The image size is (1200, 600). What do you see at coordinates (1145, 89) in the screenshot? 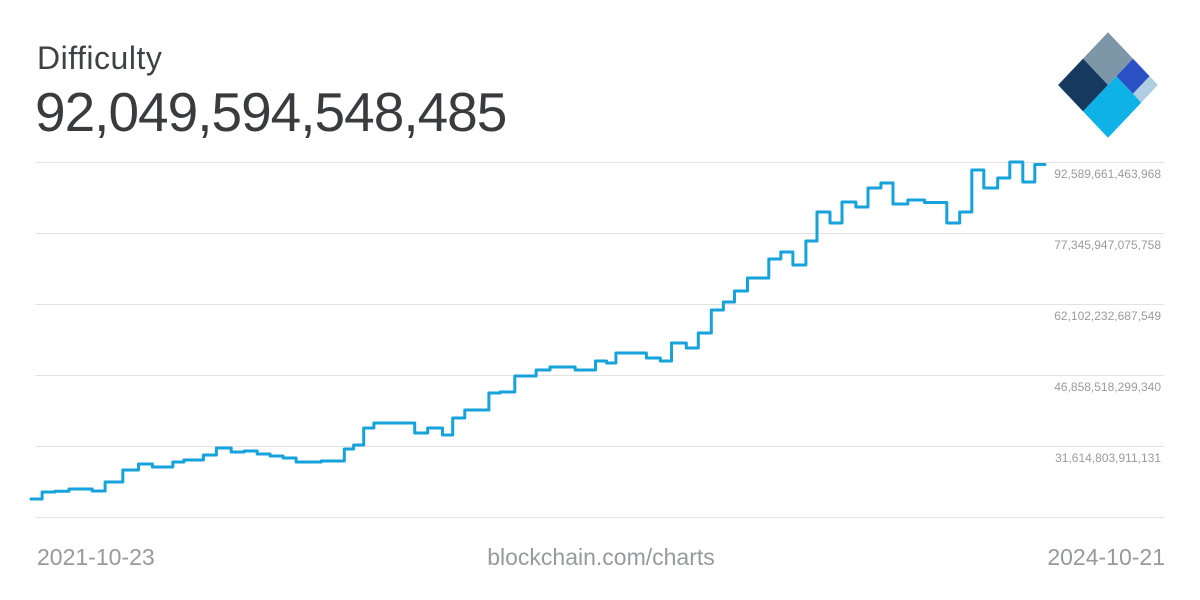
I see `logo-facet-sky` at bounding box center [1145, 89].